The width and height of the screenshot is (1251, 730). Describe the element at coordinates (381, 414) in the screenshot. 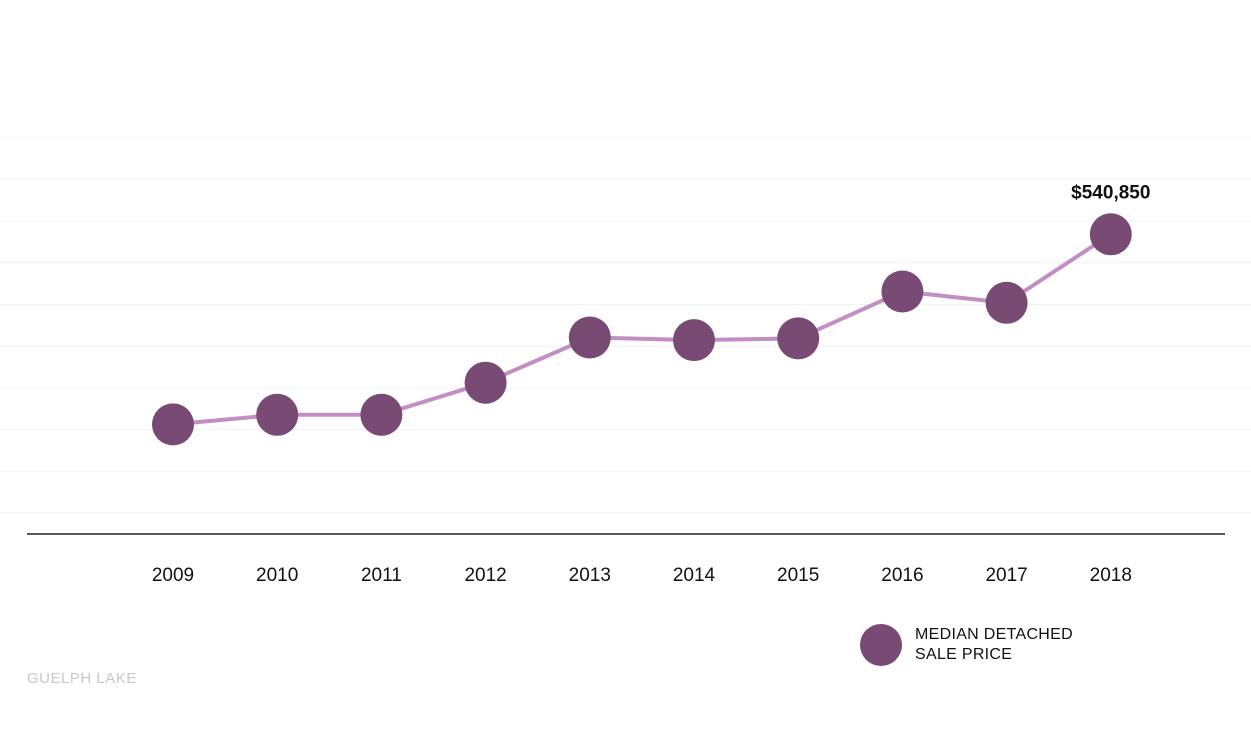

I see `data-point-2011` at that location.